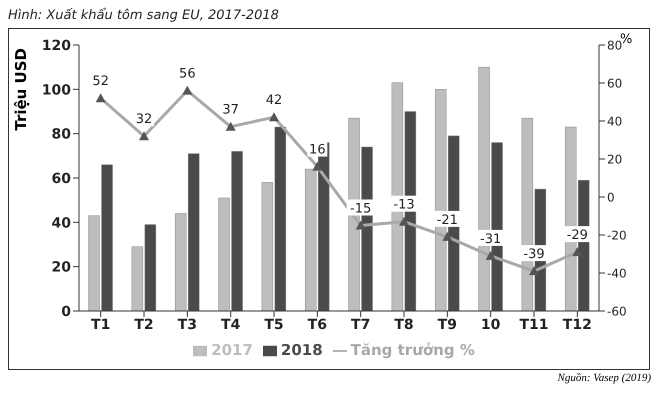 The width and height of the screenshot is (663, 398). What do you see at coordinates (577, 236) in the screenshot?
I see `data-label: -29` at bounding box center [577, 236].